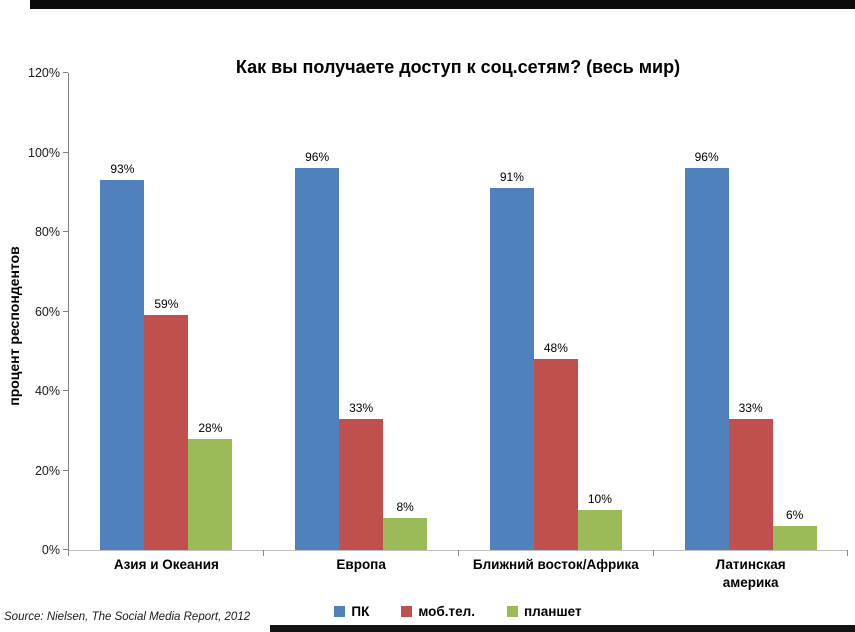  I want to click on legend-item: моб.тел., so click(438, 611).